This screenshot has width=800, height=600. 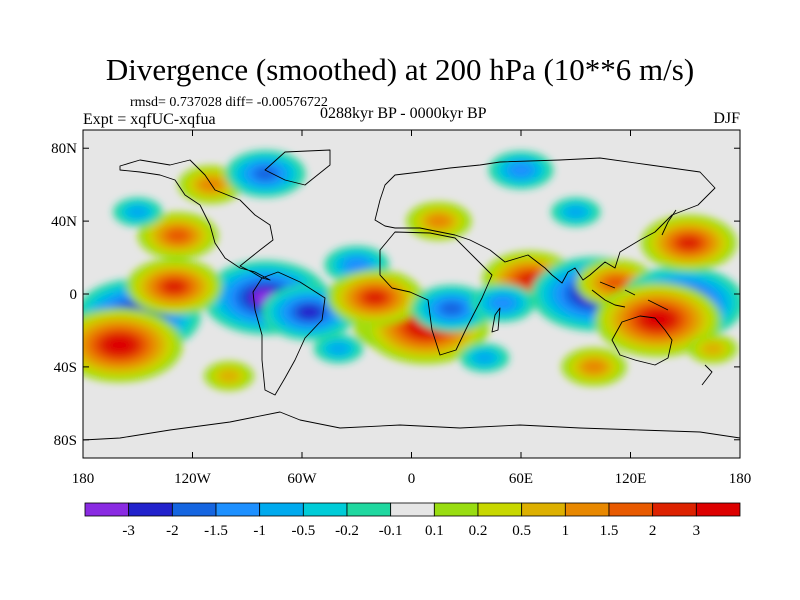 I want to click on colorbar-label-8: 0.2, so click(x=478, y=531).